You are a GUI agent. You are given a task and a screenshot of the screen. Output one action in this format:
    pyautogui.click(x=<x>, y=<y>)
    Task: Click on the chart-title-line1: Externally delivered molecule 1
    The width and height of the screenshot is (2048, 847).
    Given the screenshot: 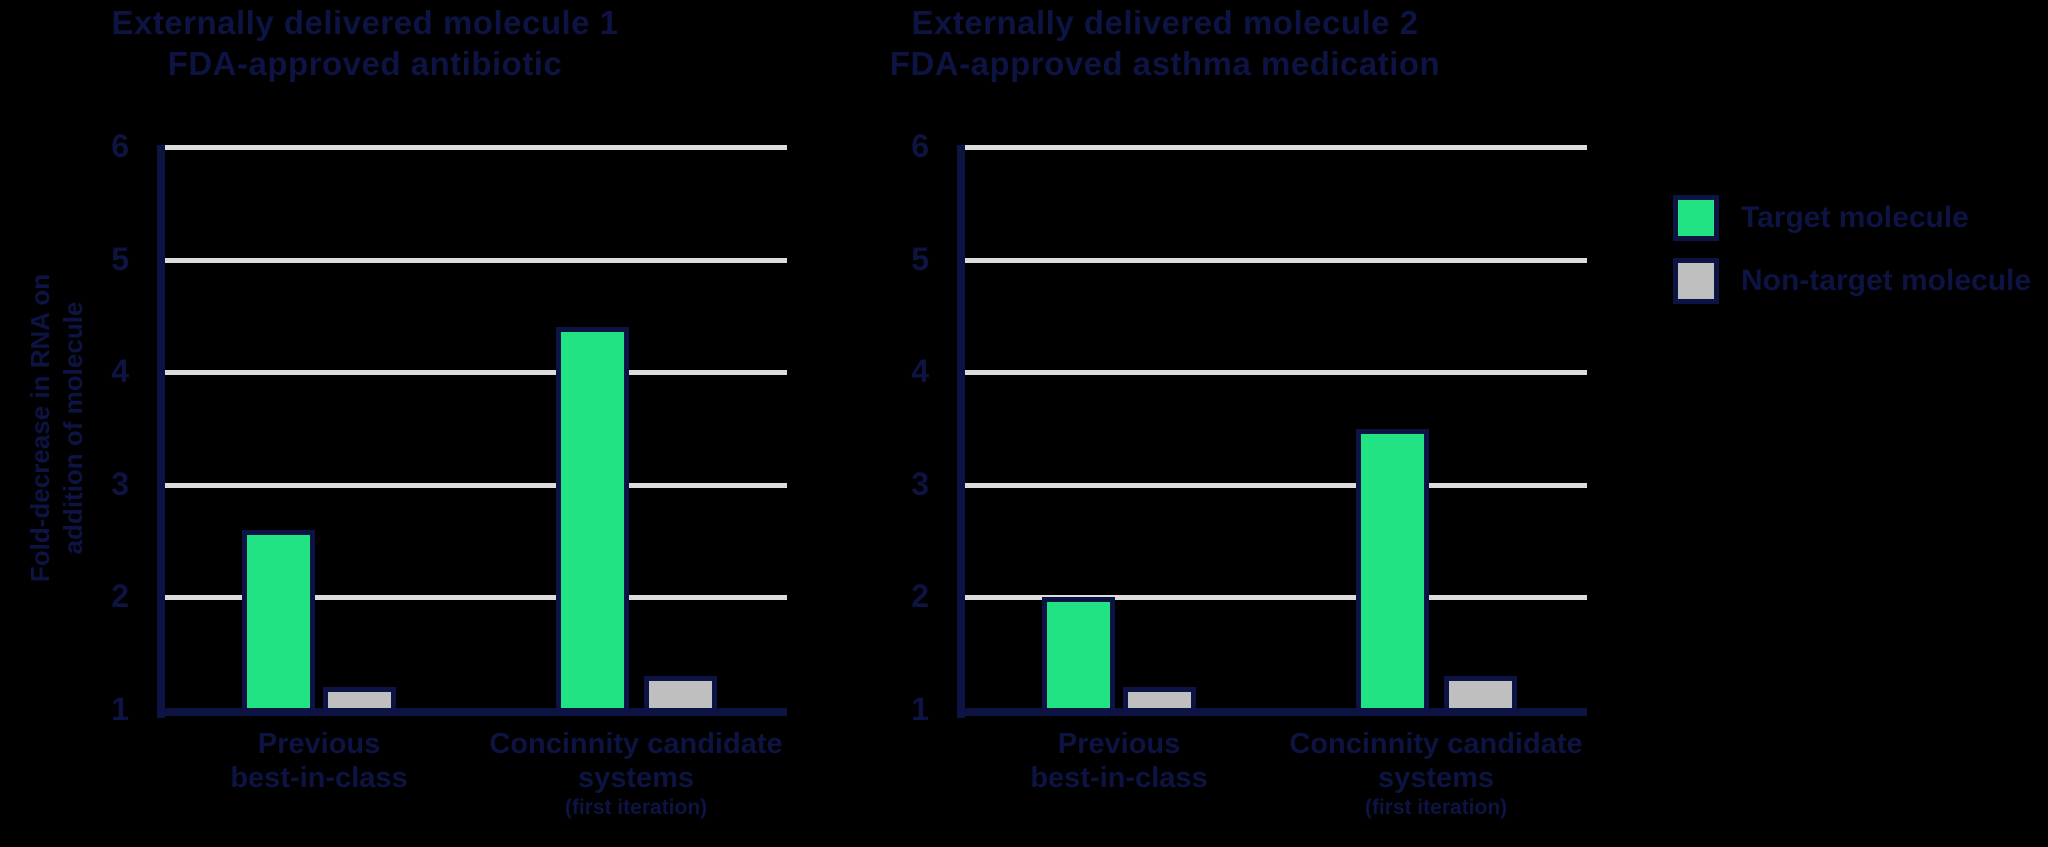 What is the action you would take?
    pyautogui.click(x=365, y=22)
    